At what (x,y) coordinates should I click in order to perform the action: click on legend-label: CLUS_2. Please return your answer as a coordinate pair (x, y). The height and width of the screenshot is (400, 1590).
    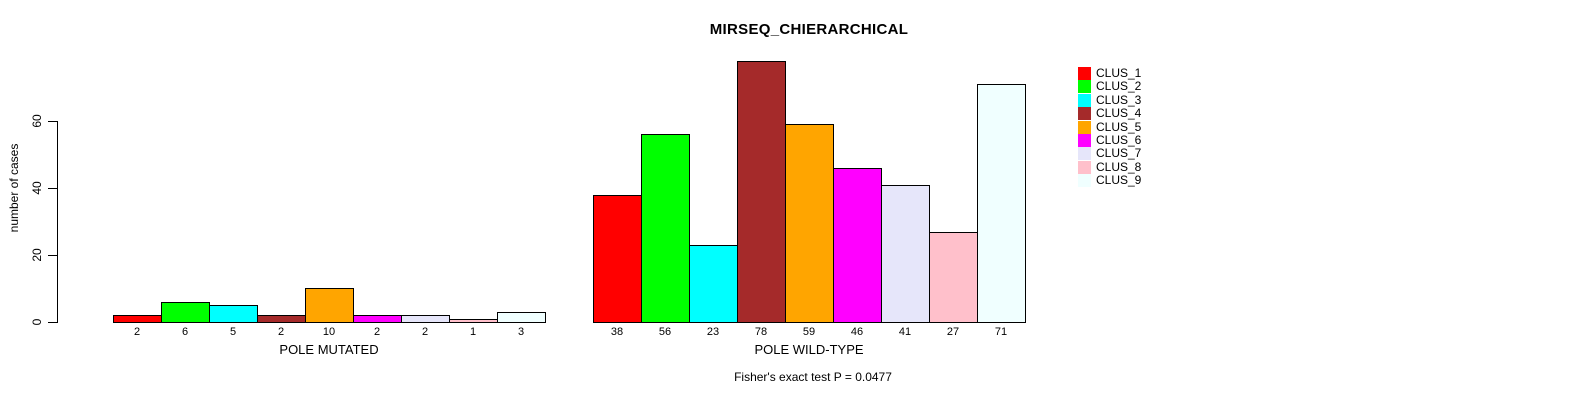
    Looking at the image, I should click on (1119, 86).